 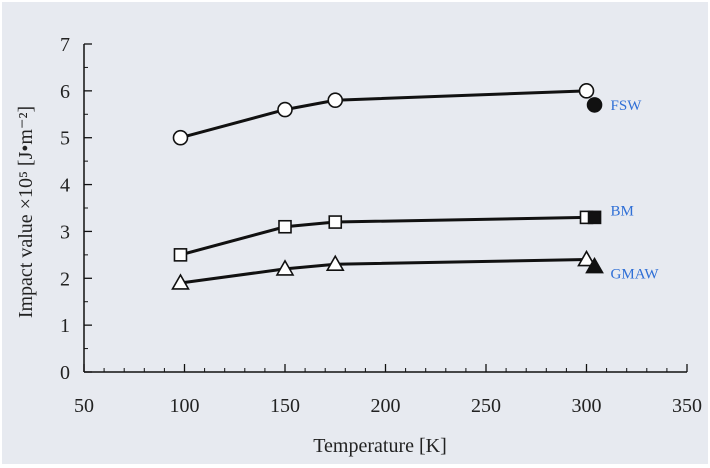 What do you see at coordinates (65, 186) in the screenshot?
I see `y-tick-label-4: 4` at bounding box center [65, 186].